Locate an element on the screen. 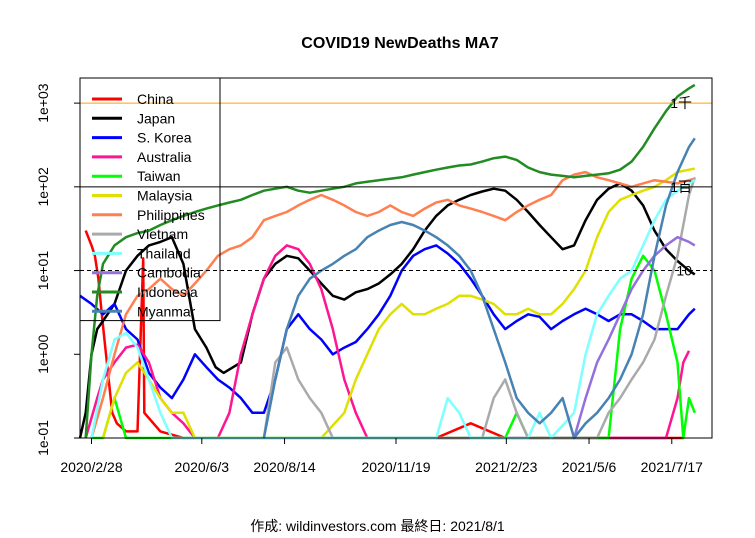 Image resolution: width=755 pixels, height=538 pixels. reference-label-0: 1千 is located at coordinates (681, 103).